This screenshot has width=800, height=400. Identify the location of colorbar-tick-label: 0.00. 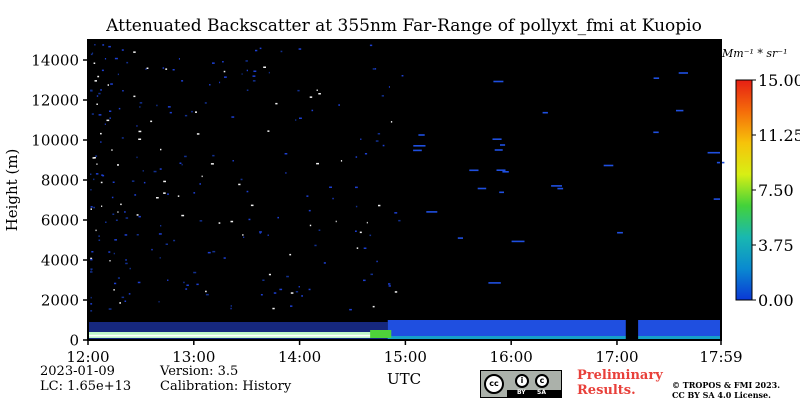
(776, 300).